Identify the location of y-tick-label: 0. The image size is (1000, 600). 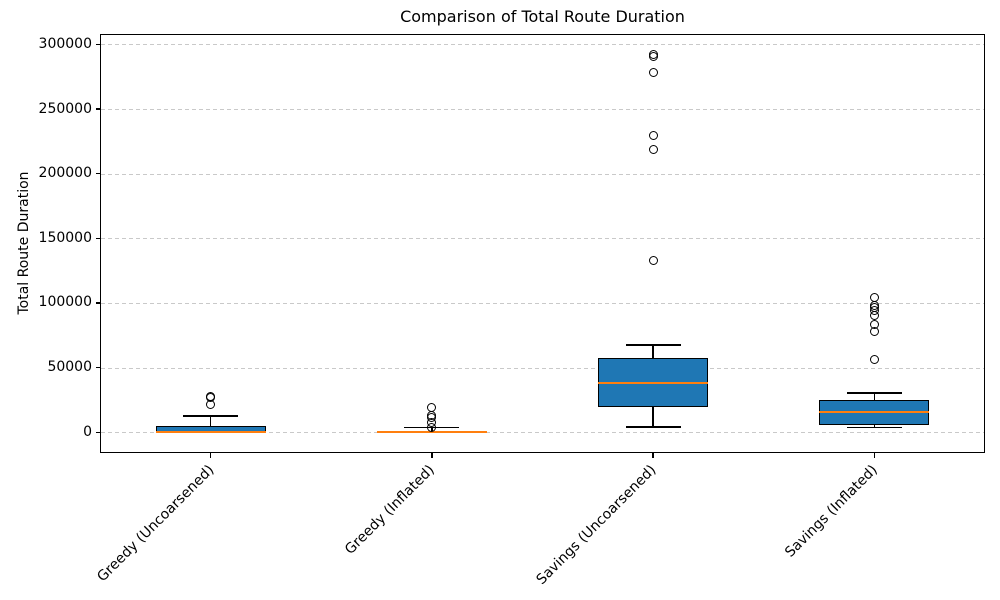
(87, 431).